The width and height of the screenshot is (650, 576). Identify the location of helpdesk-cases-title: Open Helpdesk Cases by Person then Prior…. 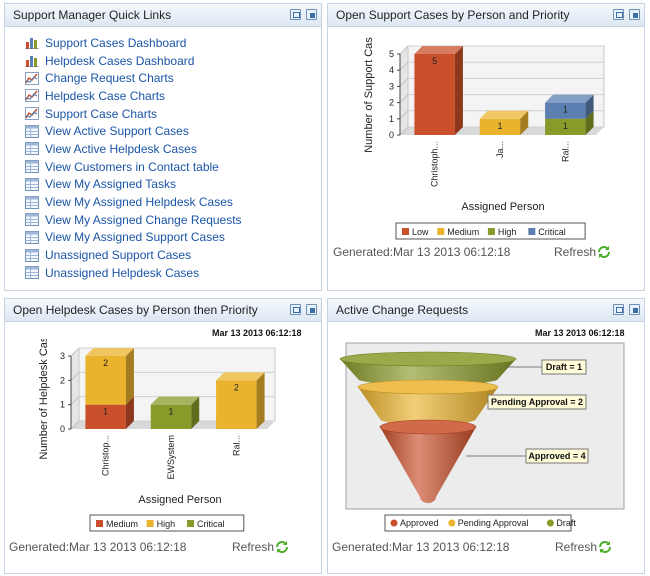
(135, 310).